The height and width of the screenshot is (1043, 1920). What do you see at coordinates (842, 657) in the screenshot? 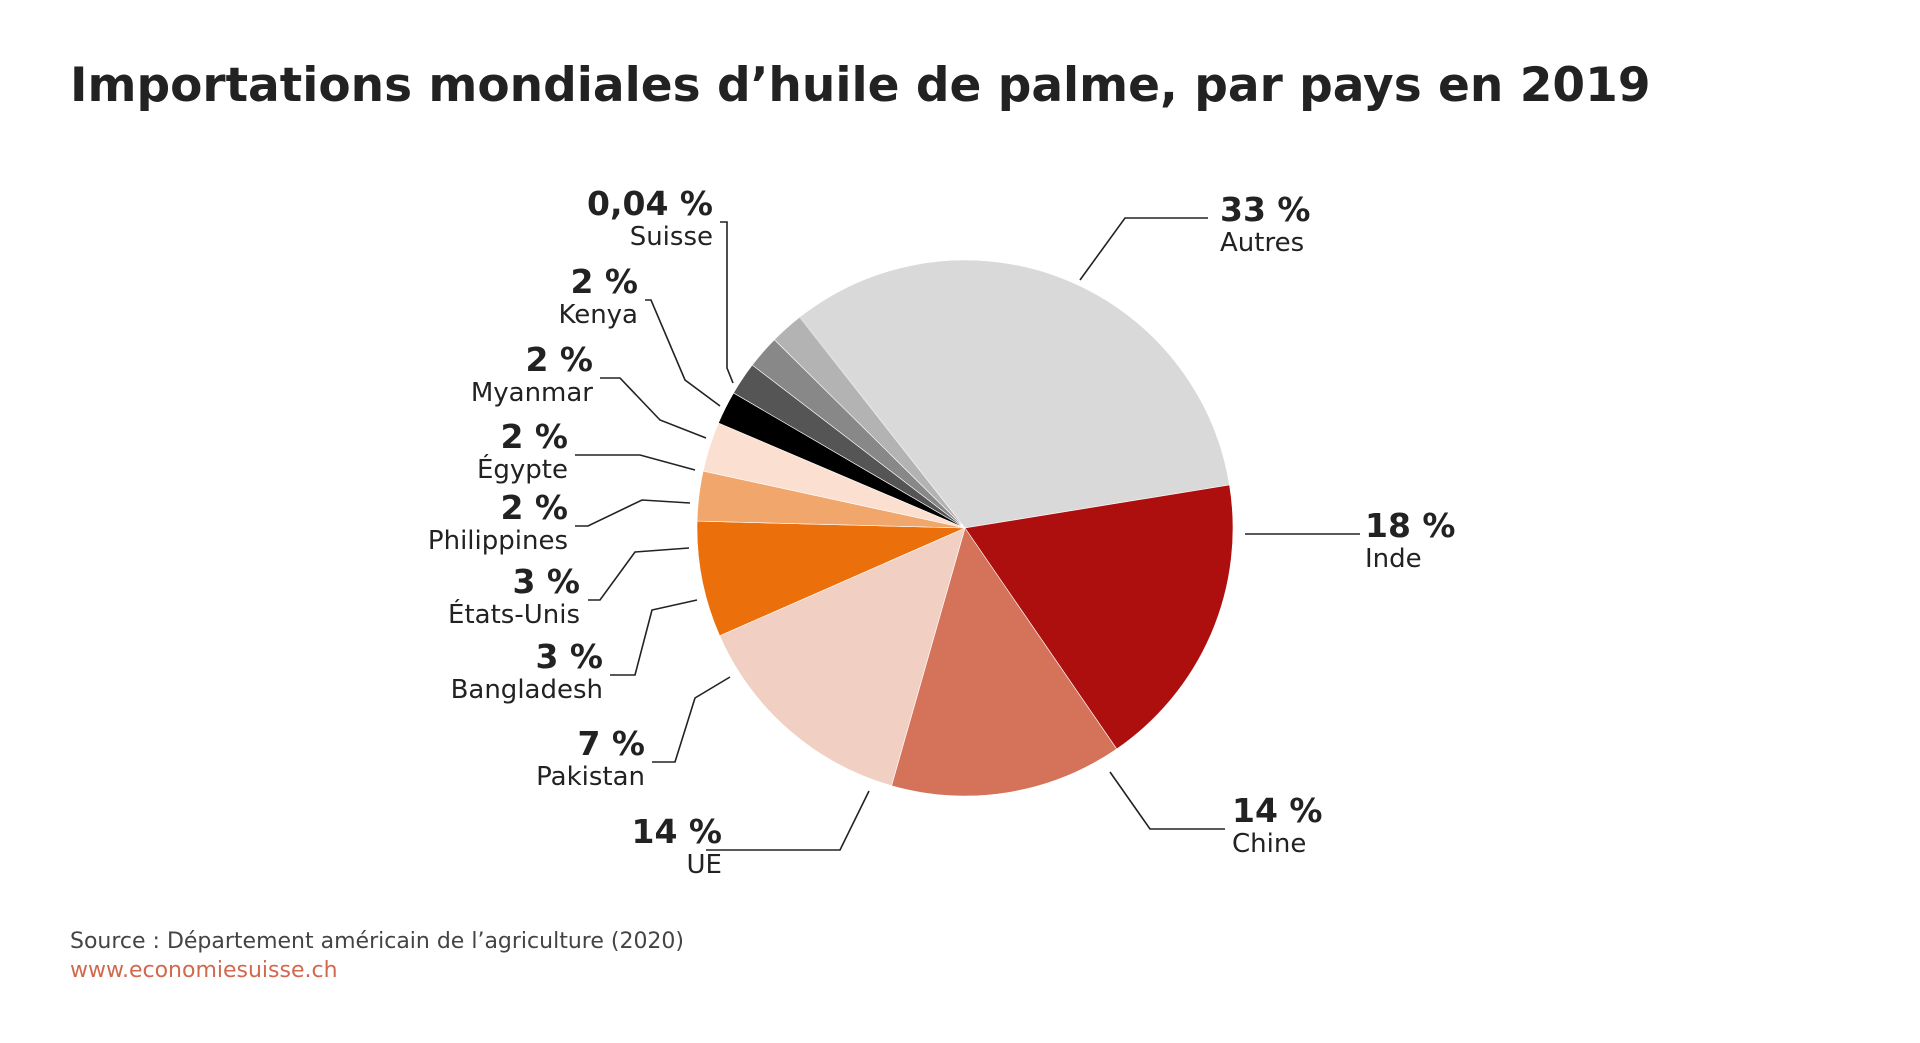
I see `pie-slice-ue` at bounding box center [842, 657].